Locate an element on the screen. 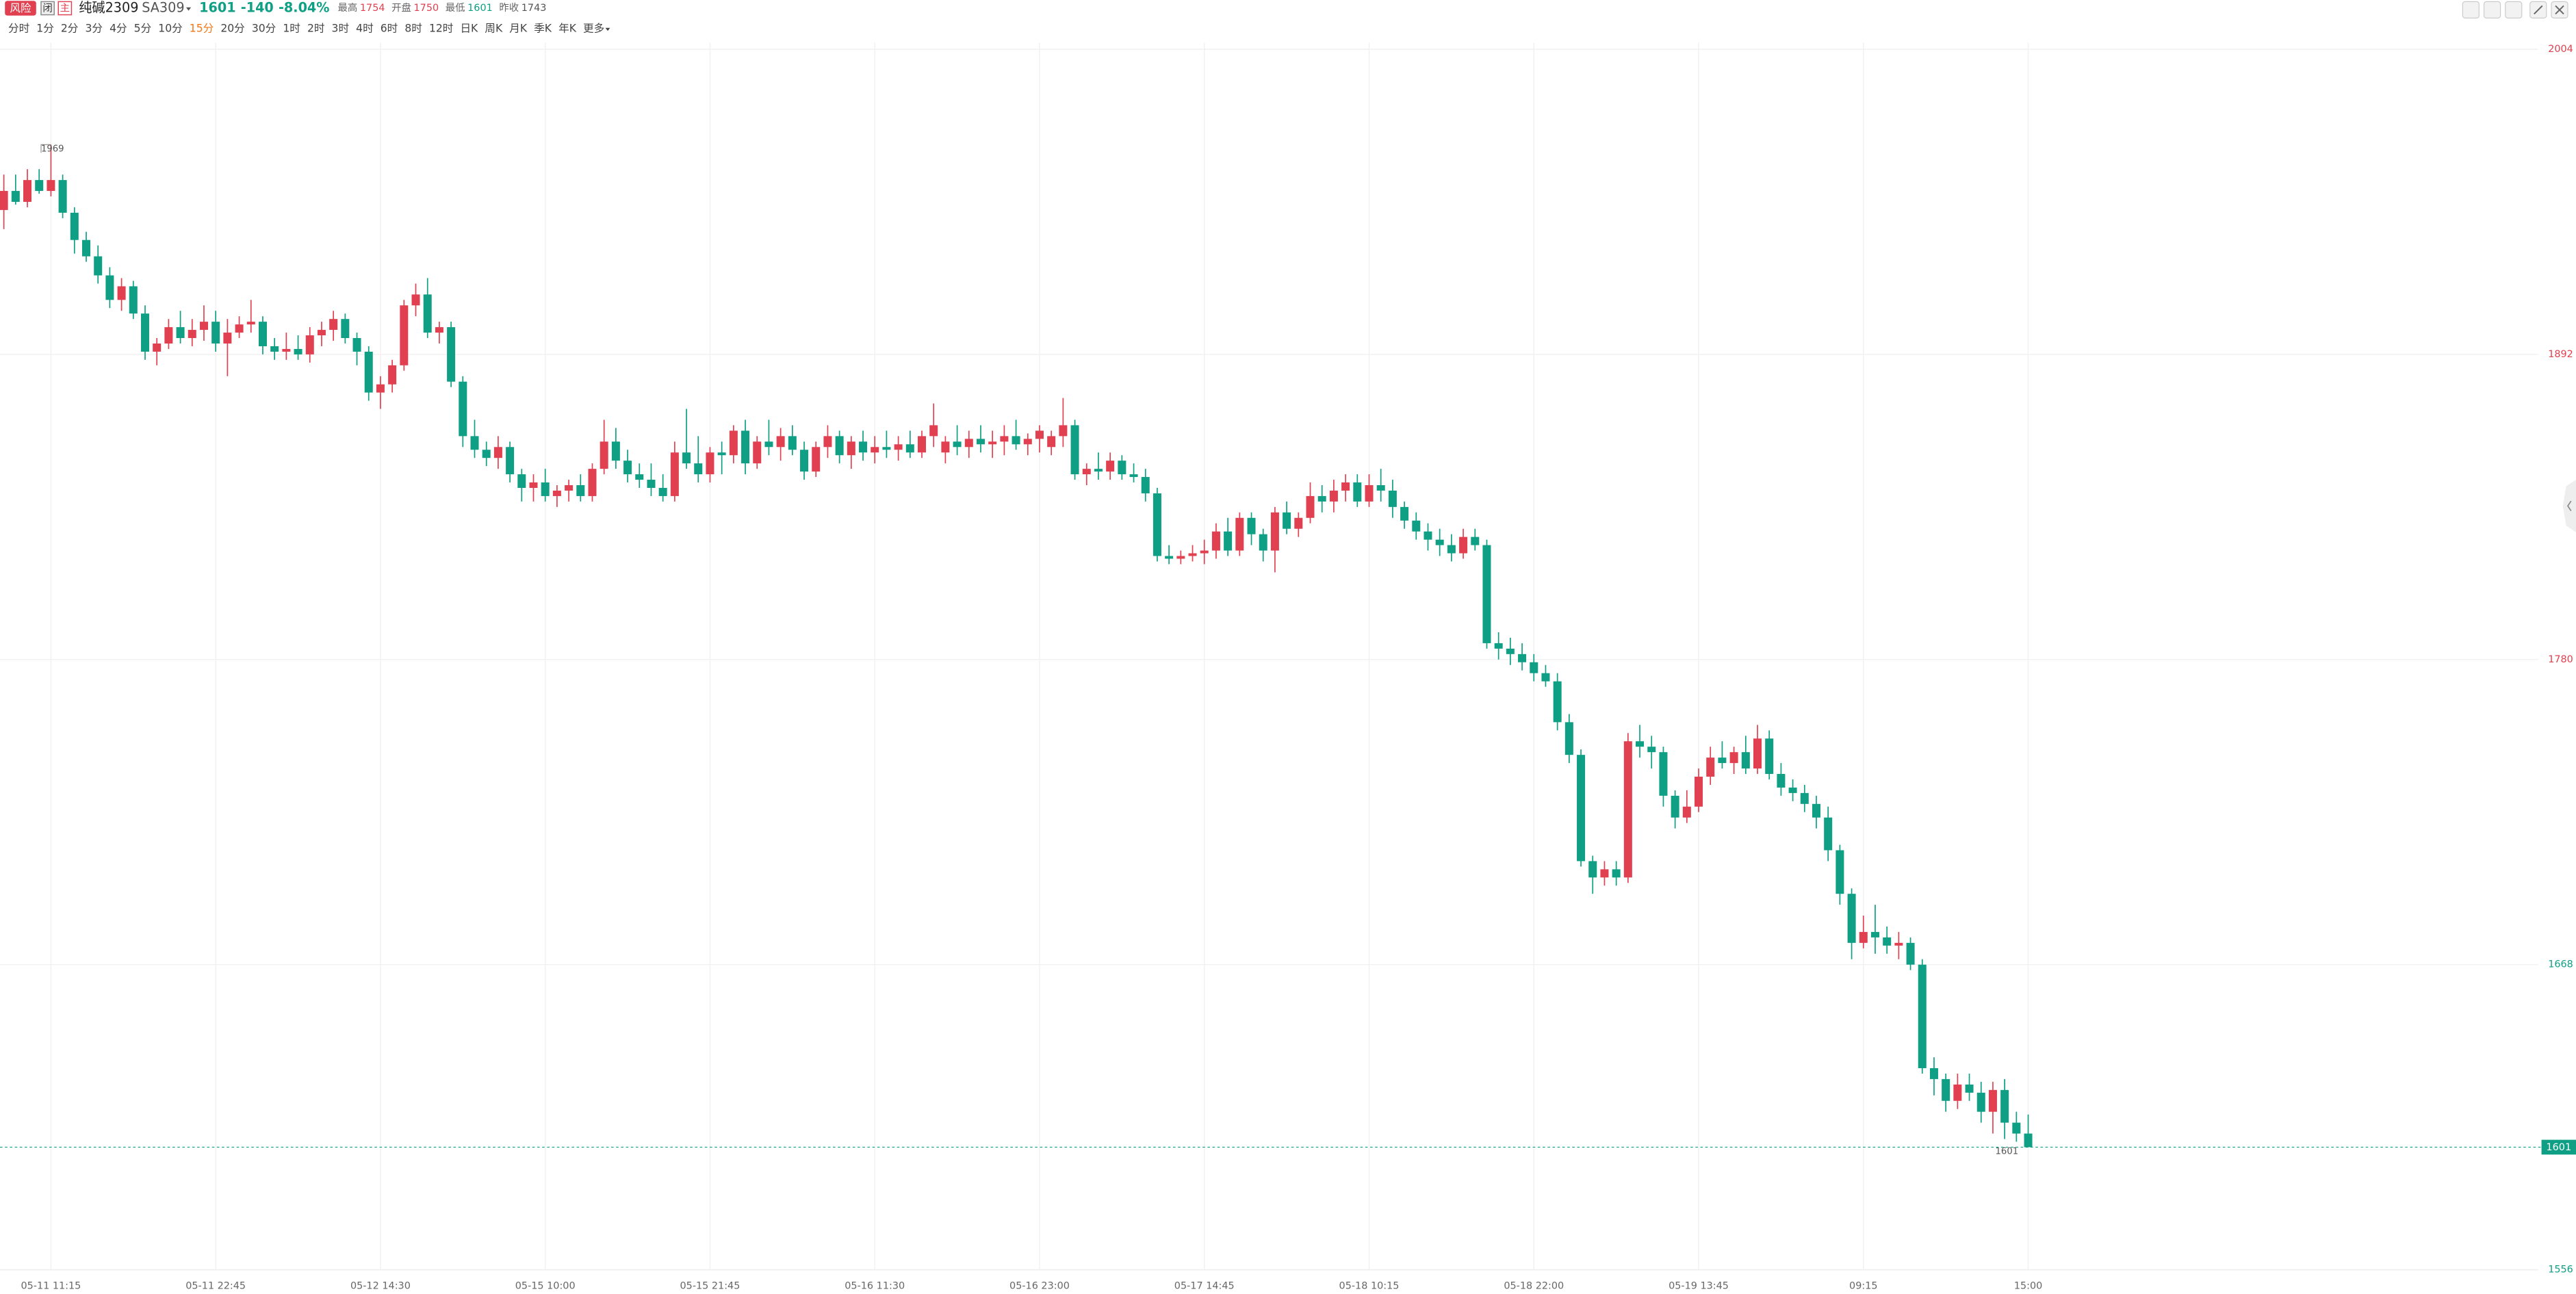  interval-button: 季K is located at coordinates (543, 29).